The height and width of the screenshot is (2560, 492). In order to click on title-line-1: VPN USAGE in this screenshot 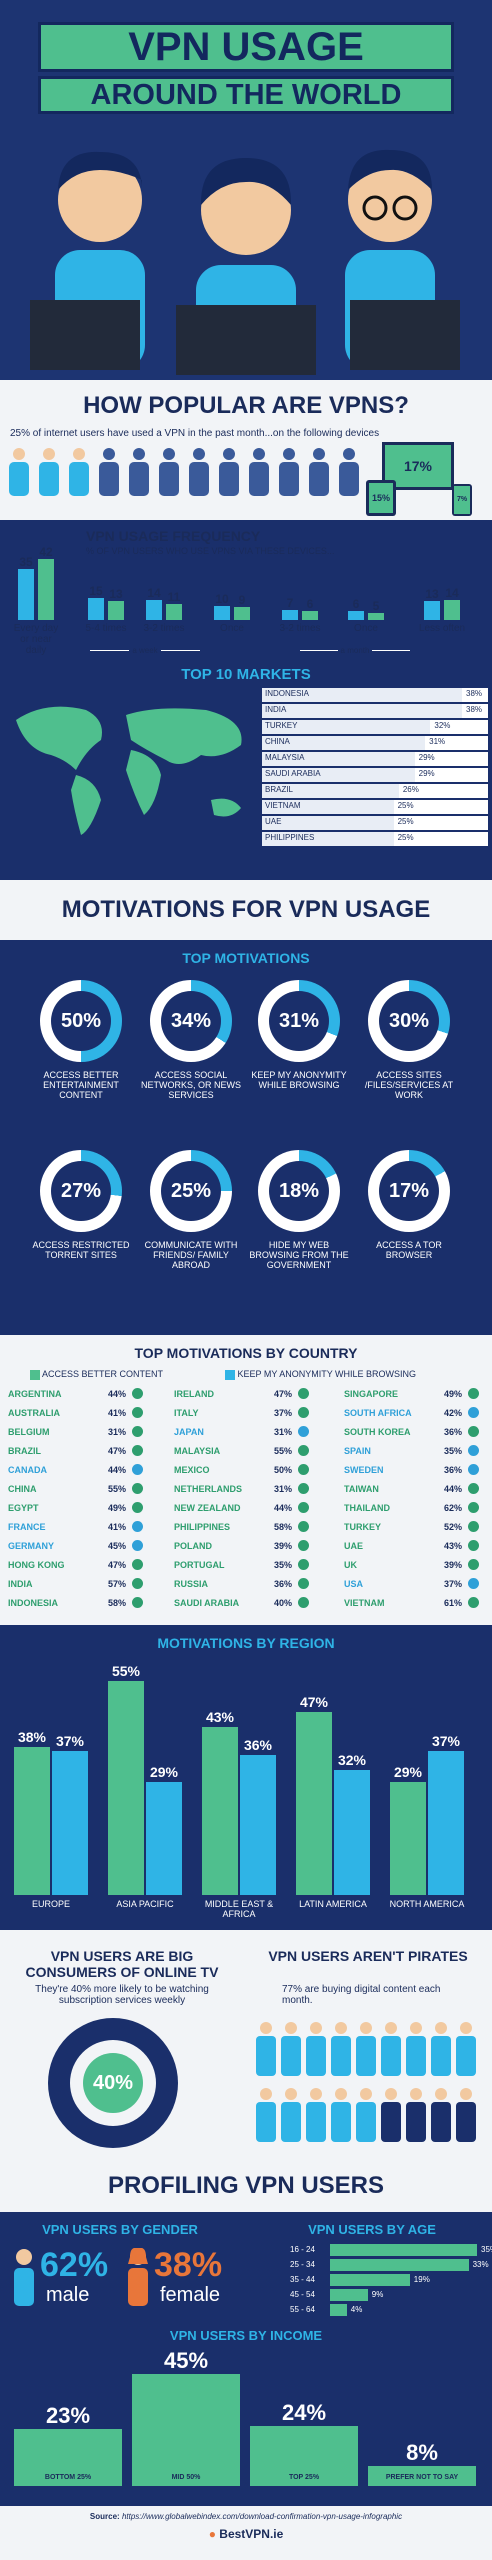, I will do `click(246, 47)`.